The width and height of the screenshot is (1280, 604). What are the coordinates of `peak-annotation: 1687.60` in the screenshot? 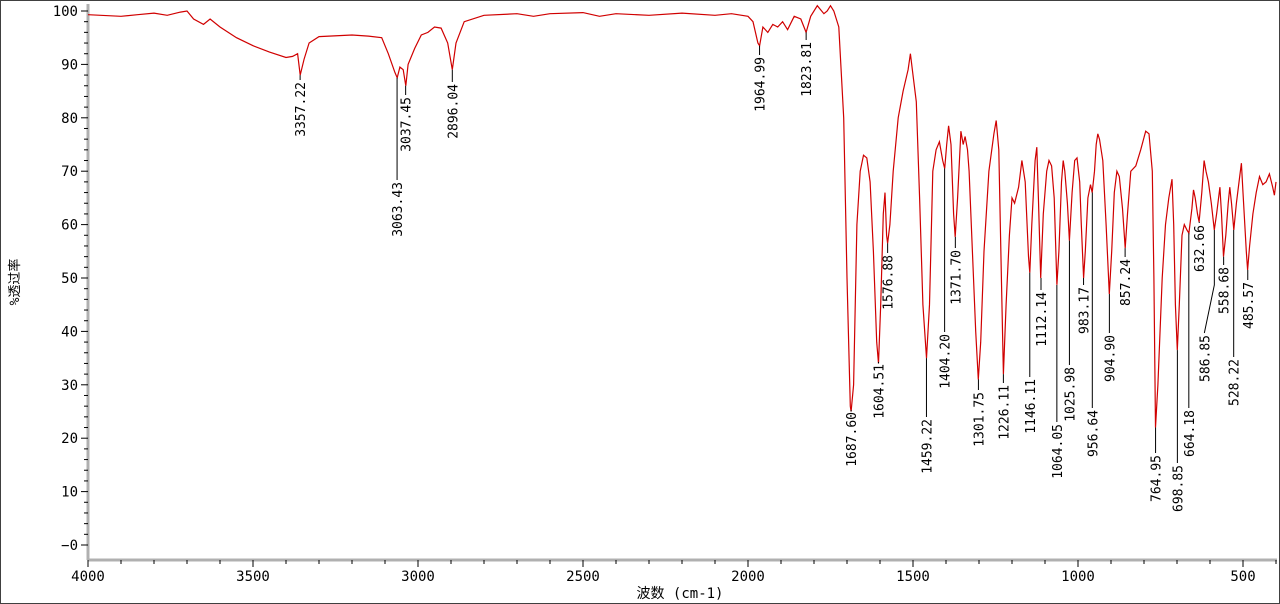 It's located at (852, 438).